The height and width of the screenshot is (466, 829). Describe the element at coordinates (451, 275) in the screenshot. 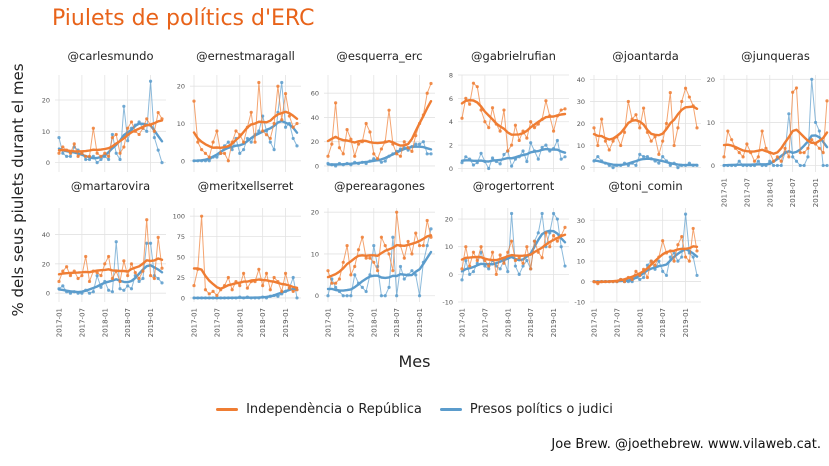

I see `y-tick-label: 0` at that location.